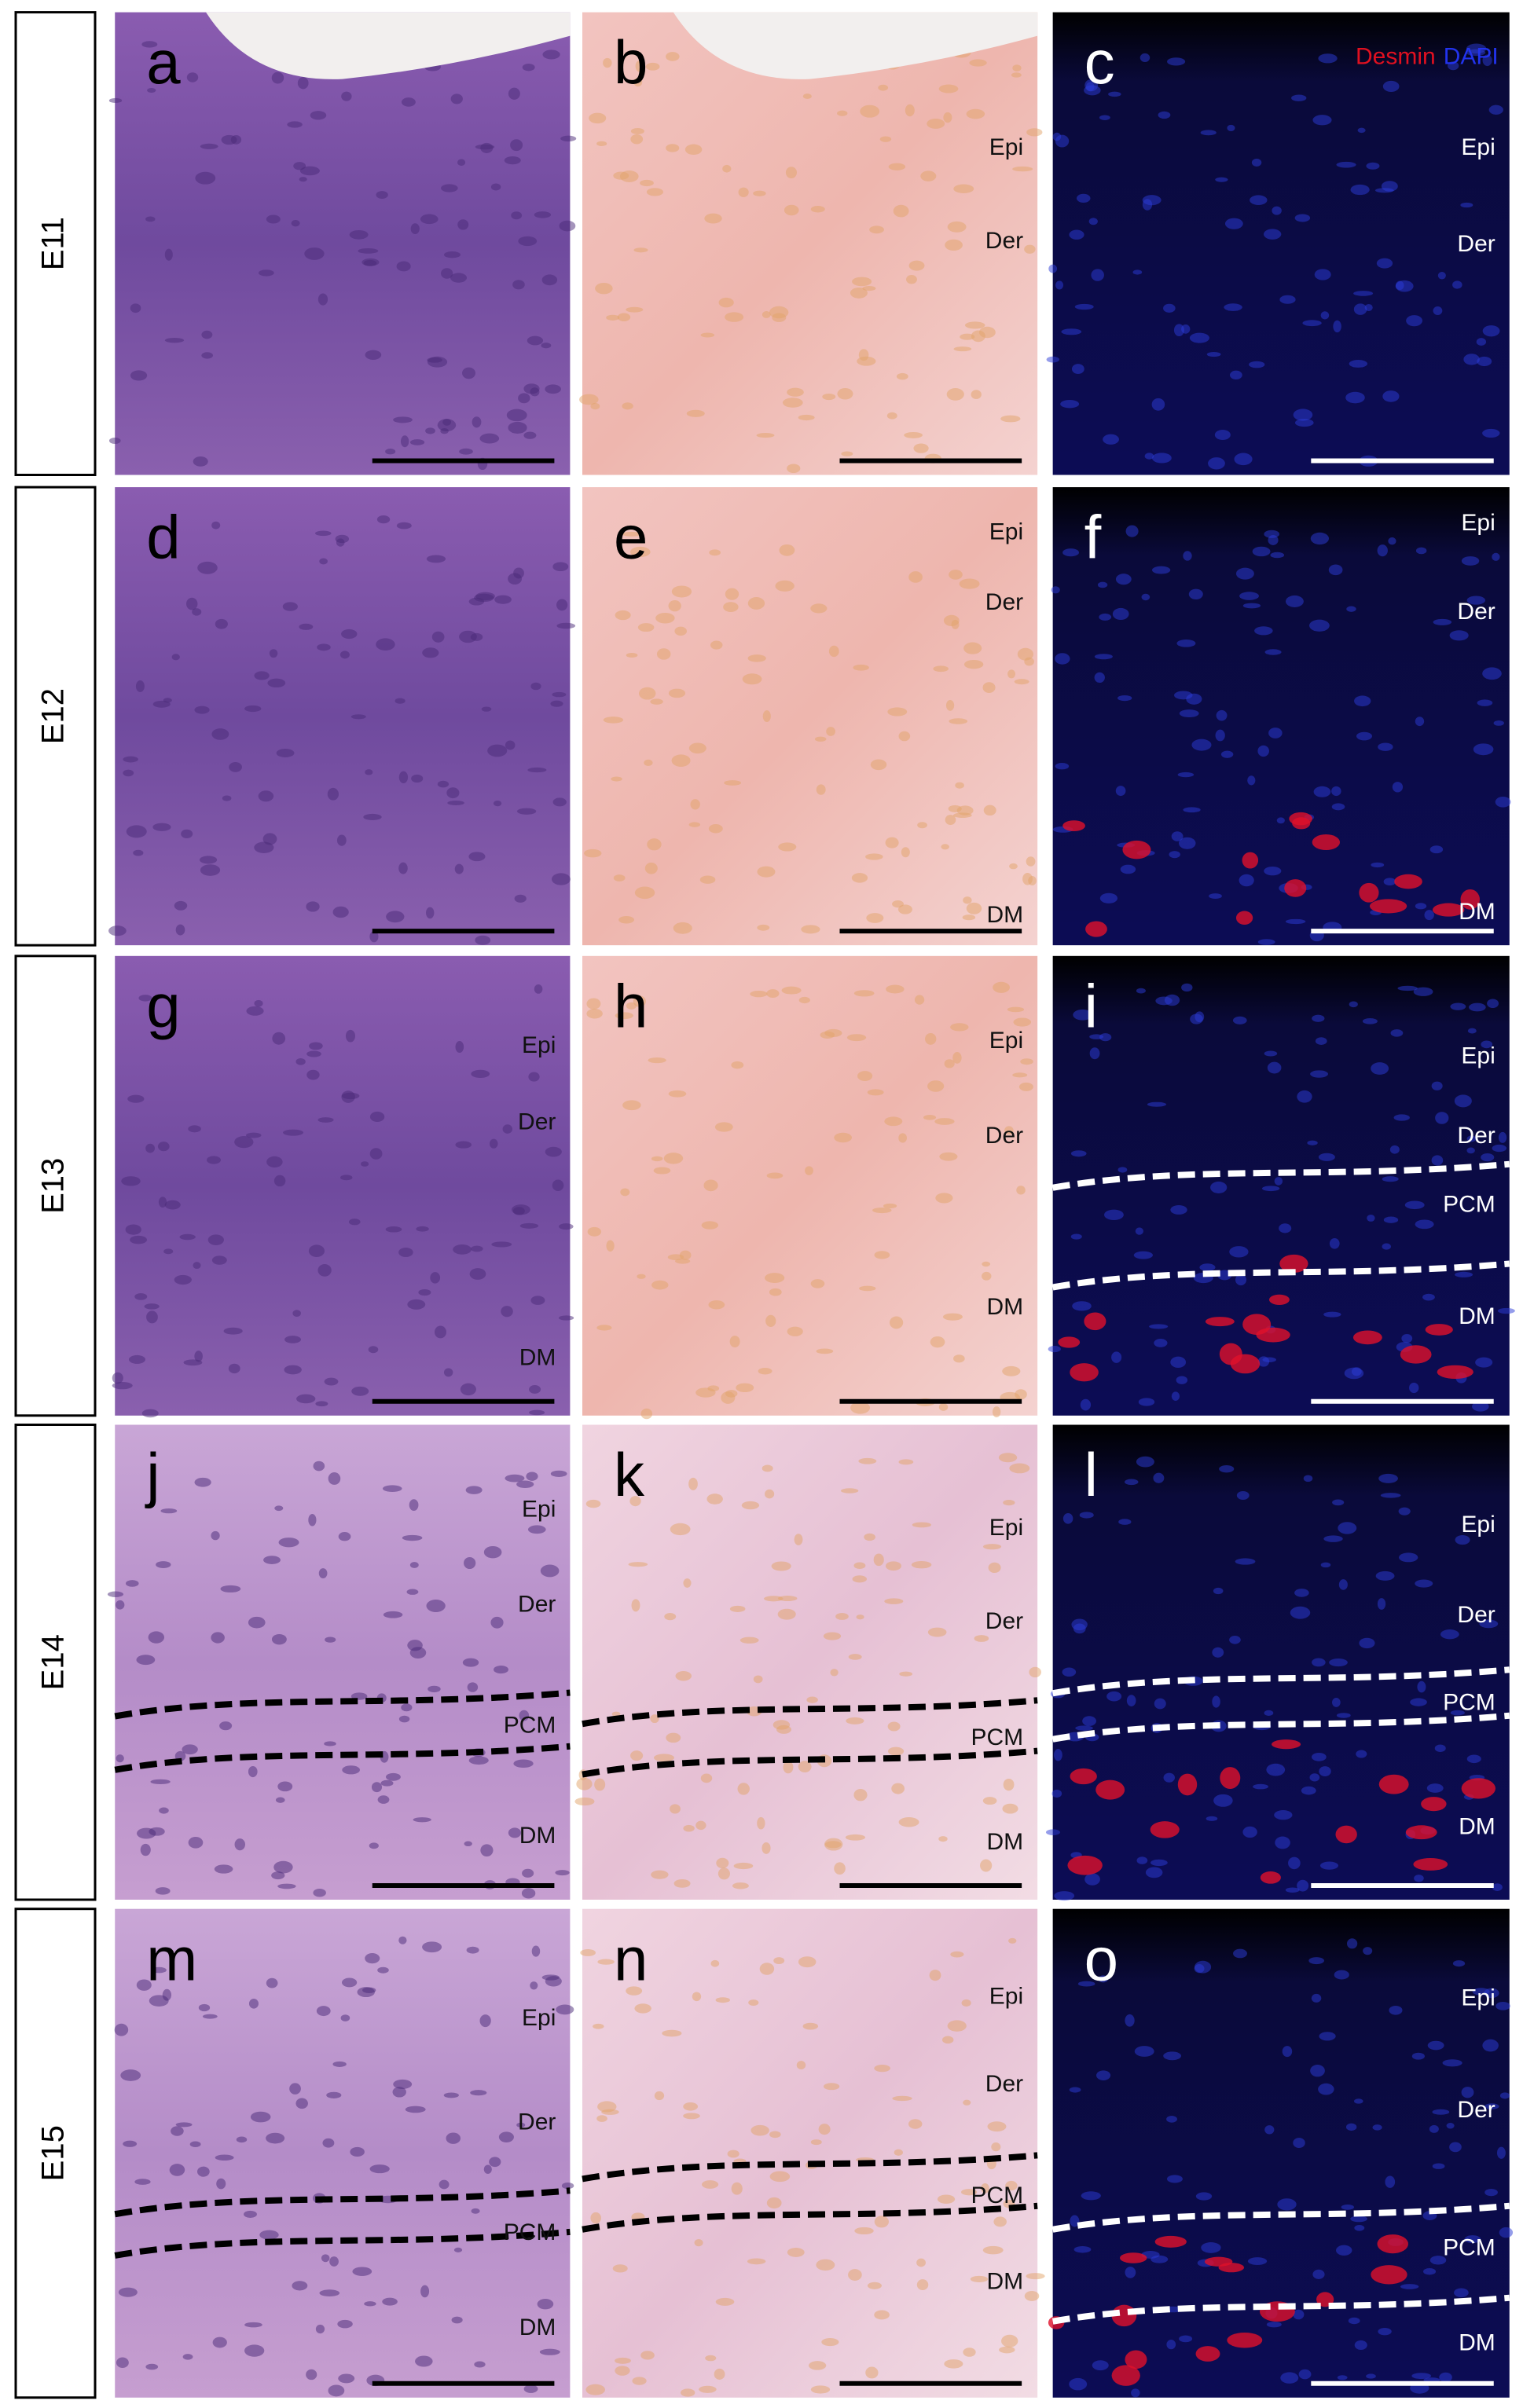 This screenshot has width=1523, height=2408. What do you see at coordinates (1281, 2153) in the screenshot?
I see `micrograph-panel` at bounding box center [1281, 2153].